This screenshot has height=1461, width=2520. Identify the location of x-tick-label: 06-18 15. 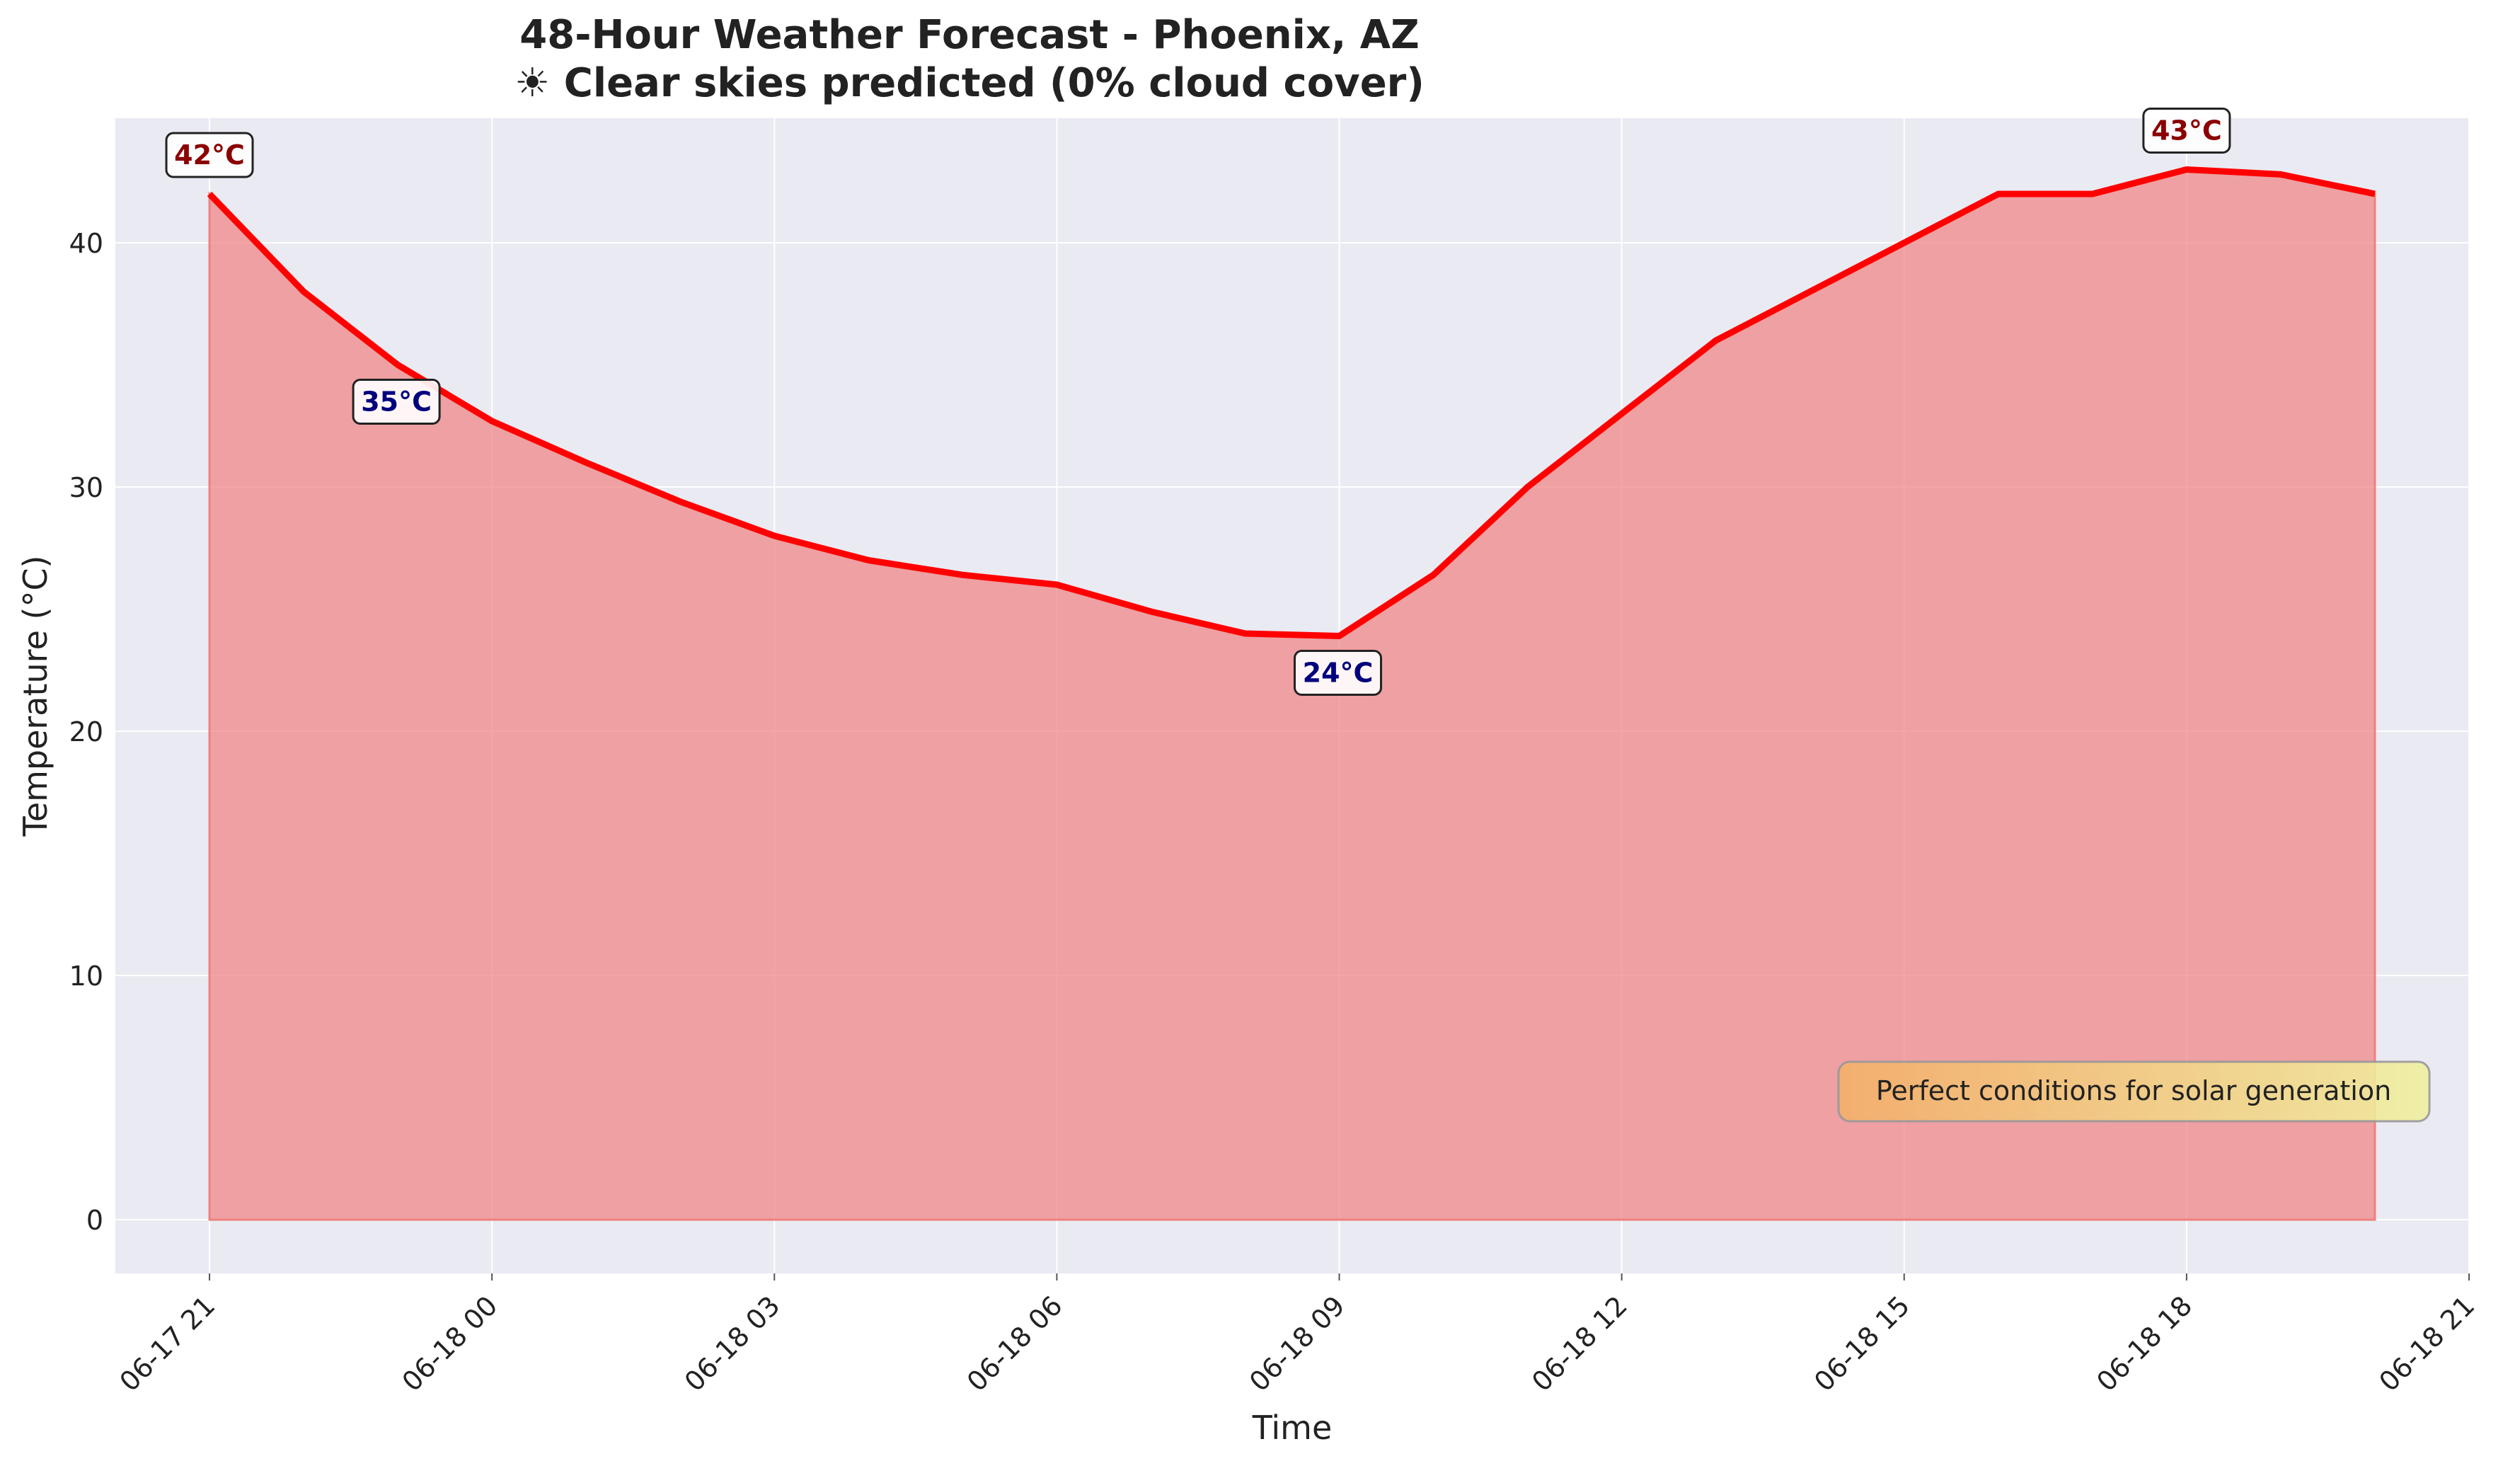
(1862, 1344).